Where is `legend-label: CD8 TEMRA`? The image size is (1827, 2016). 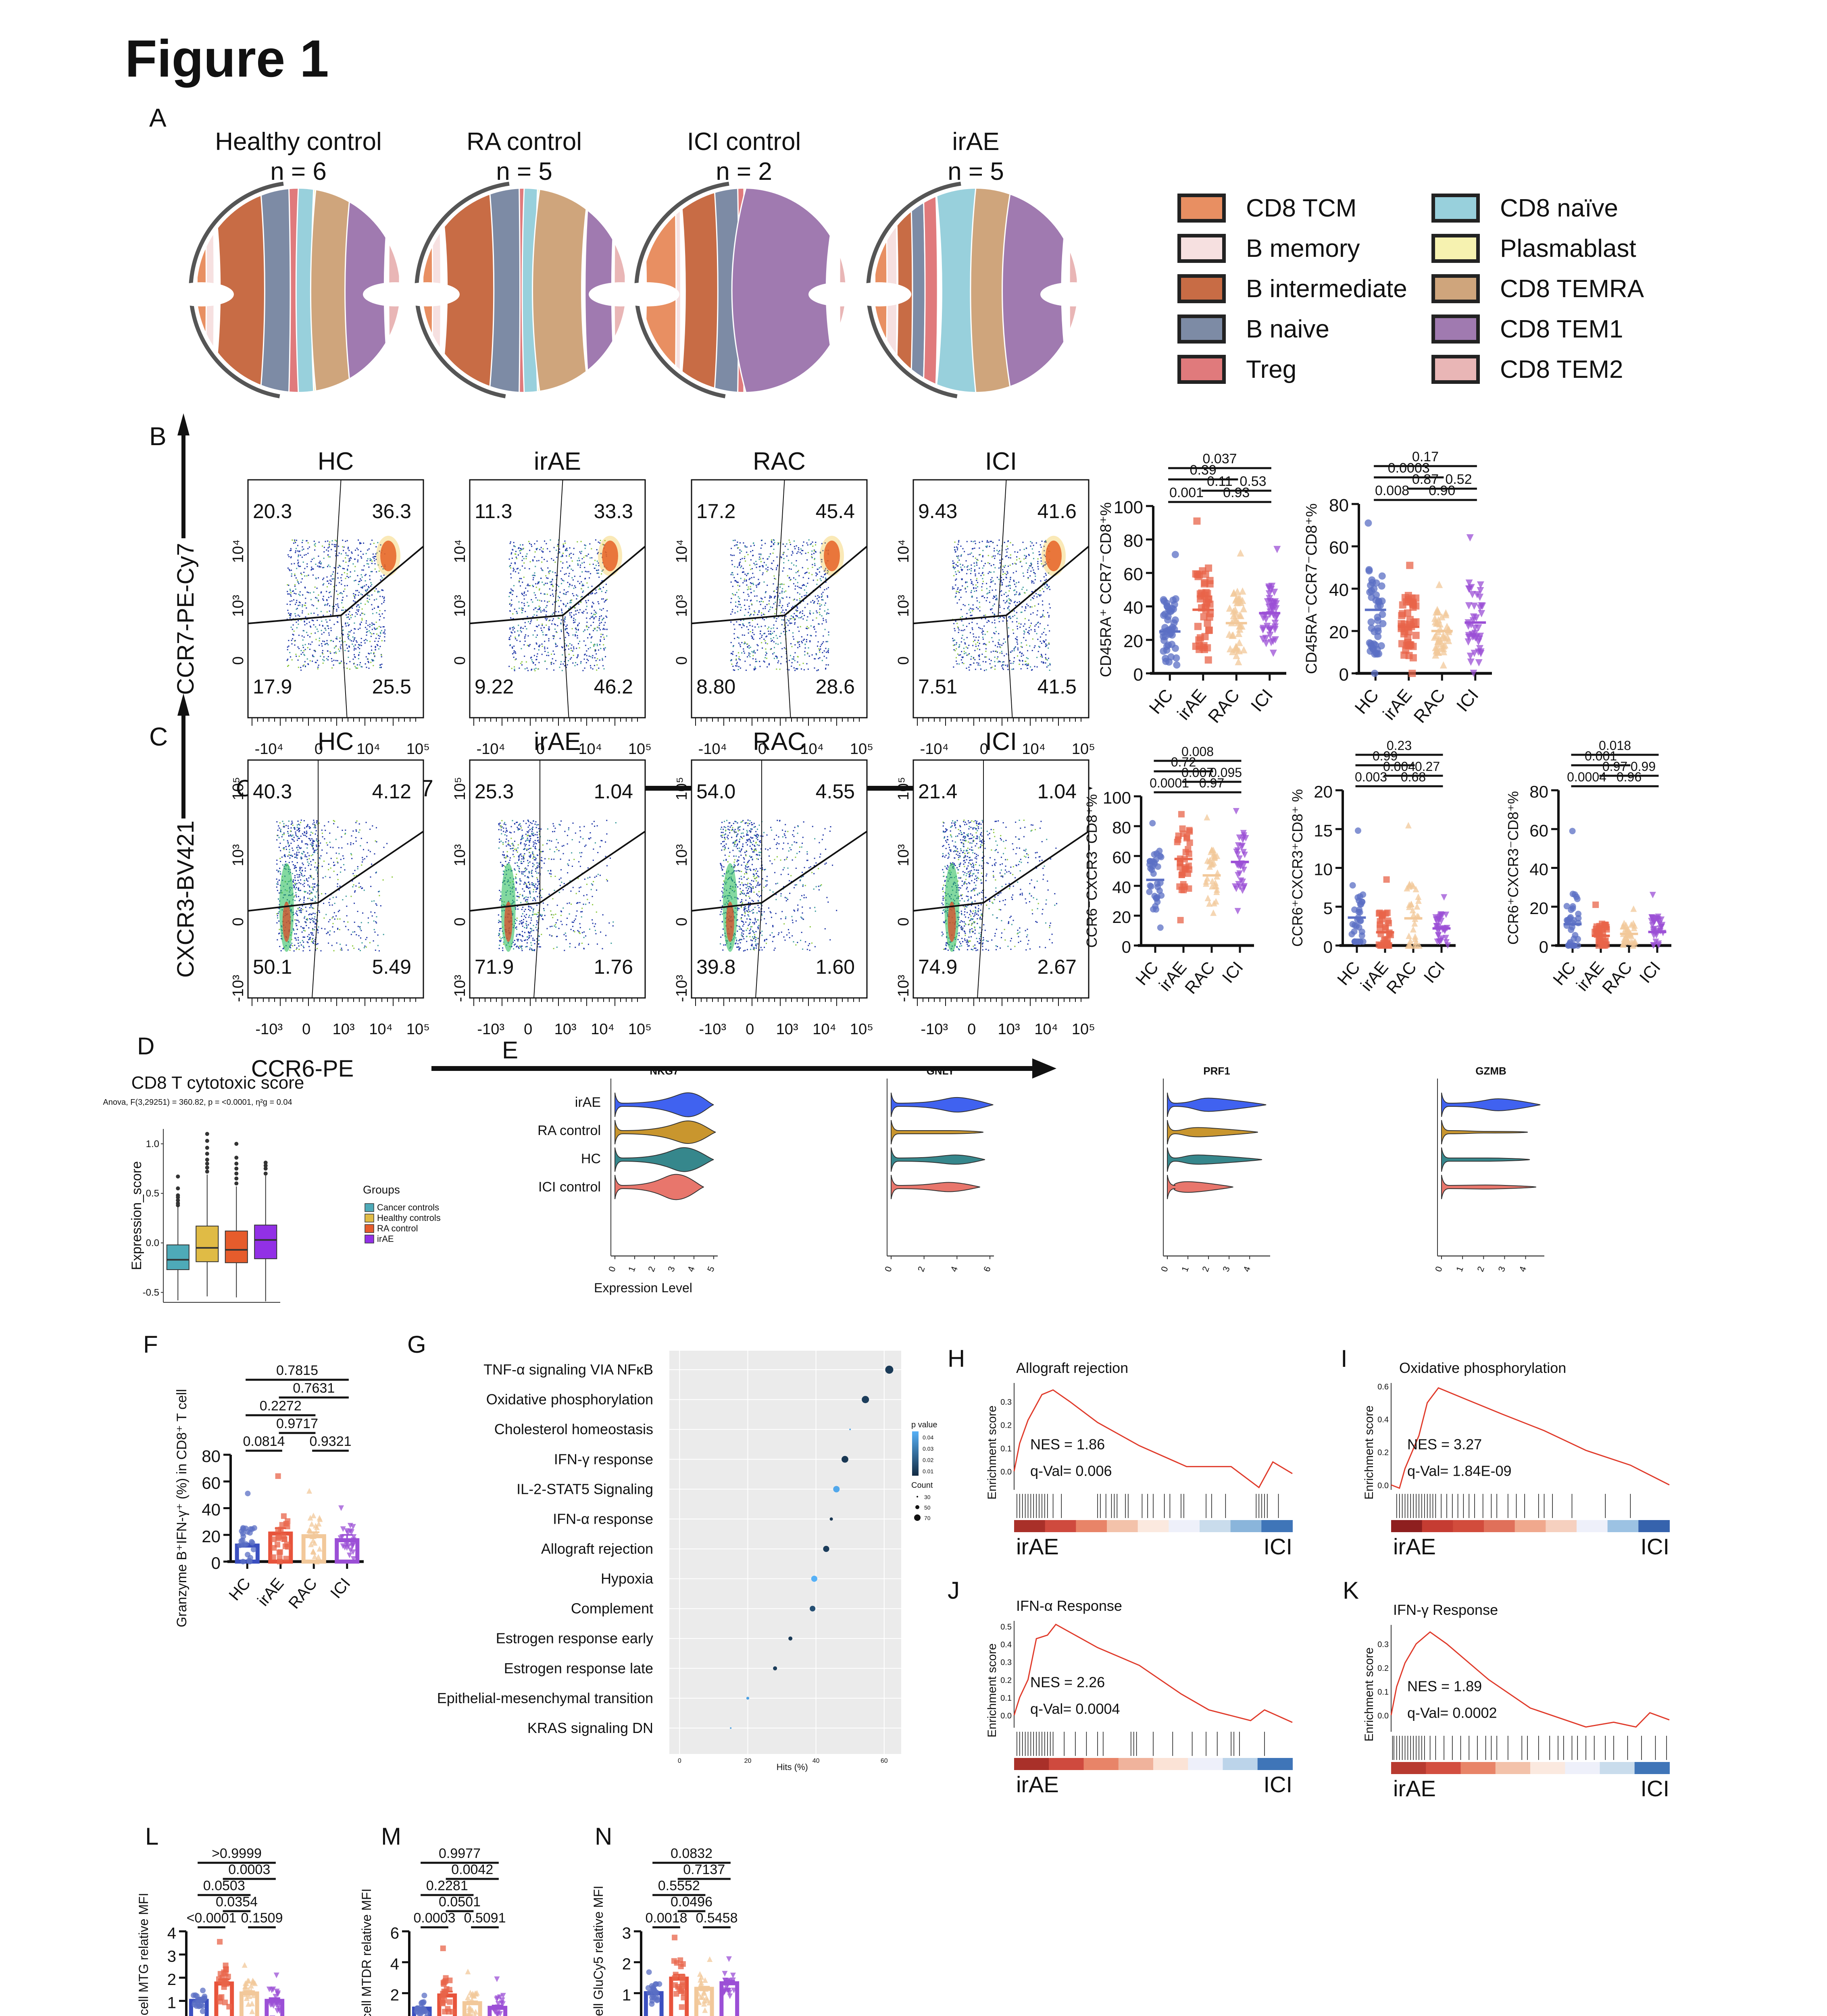 legend-label: CD8 TEMRA is located at coordinates (1572, 289).